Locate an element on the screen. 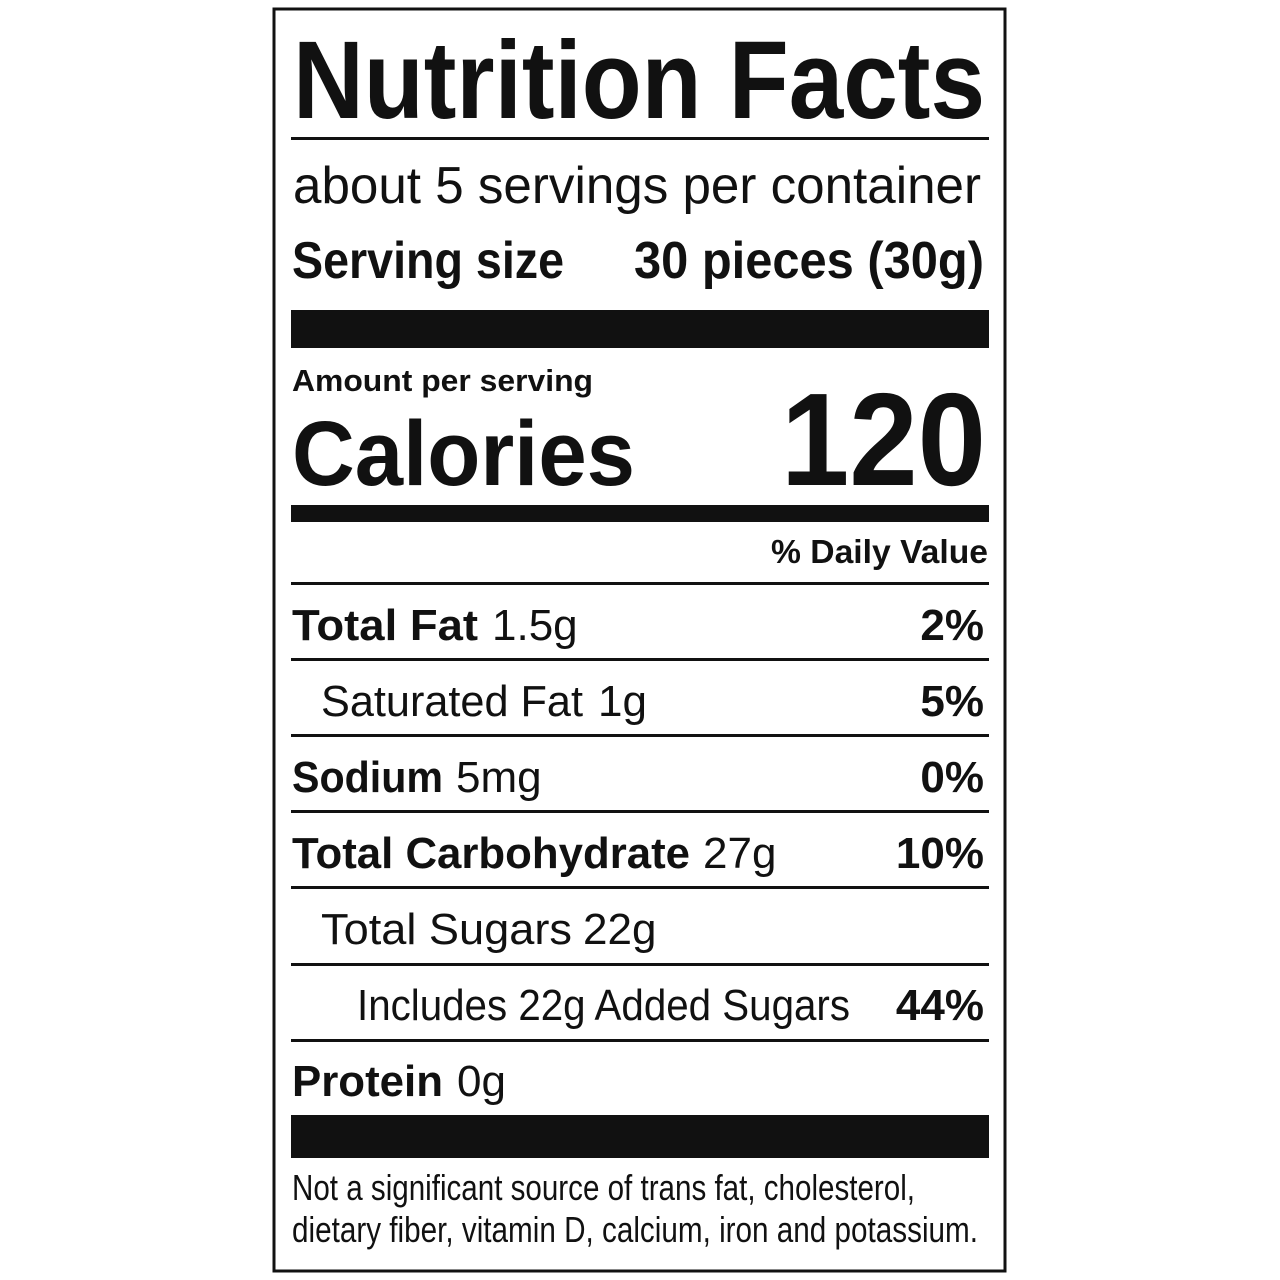  calories-value: 120 is located at coordinates (883, 439).